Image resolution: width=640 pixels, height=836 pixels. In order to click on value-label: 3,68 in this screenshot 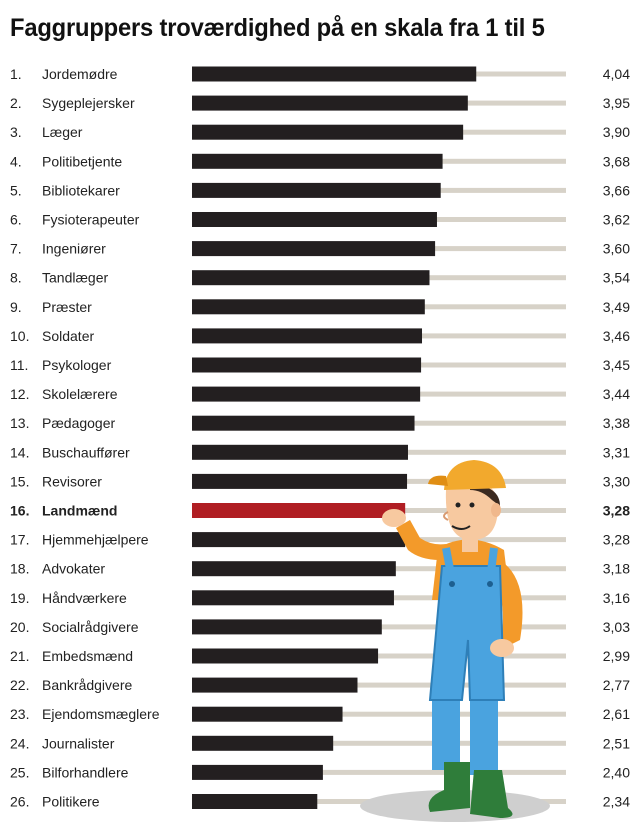, I will do `click(616, 161)`.